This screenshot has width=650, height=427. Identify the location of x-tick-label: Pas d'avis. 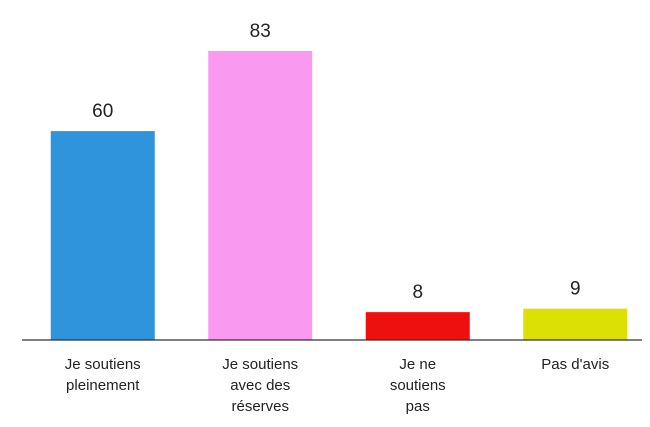
(575, 364).